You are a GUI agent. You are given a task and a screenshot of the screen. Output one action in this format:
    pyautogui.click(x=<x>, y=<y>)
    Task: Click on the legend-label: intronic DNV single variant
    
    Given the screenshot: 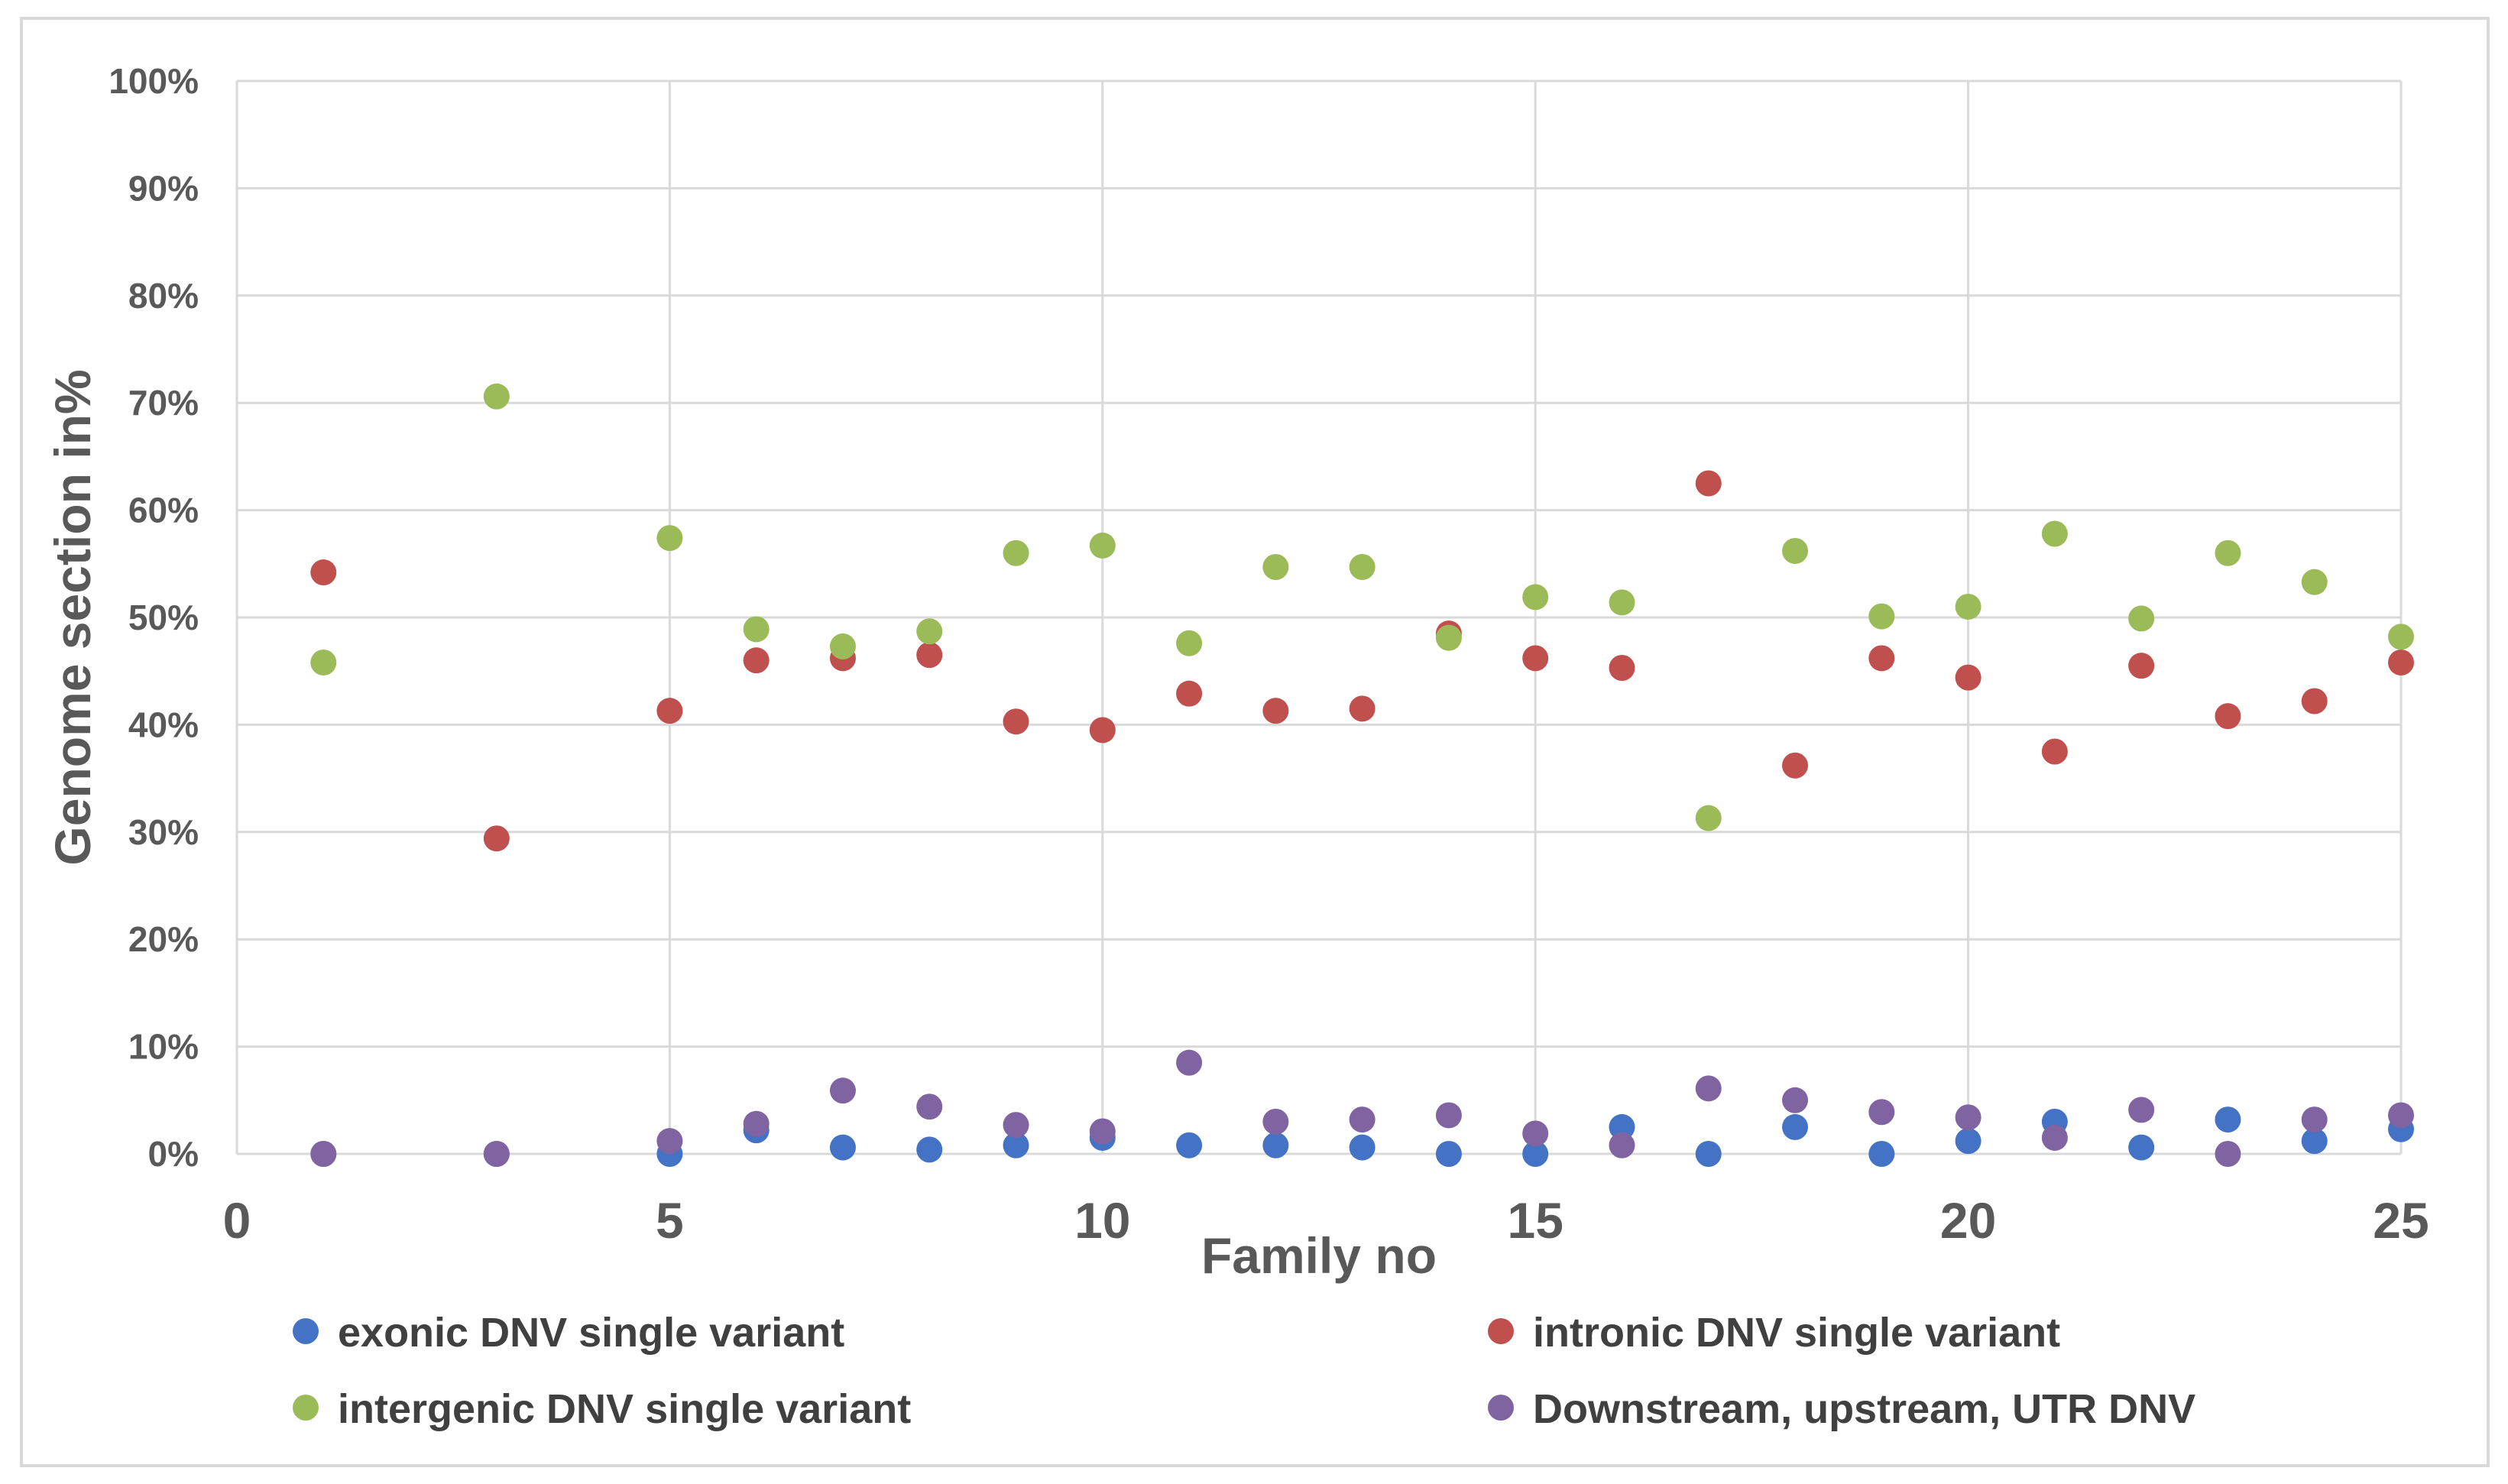 What is the action you would take?
    pyautogui.click(x=1796, y=1333)
    